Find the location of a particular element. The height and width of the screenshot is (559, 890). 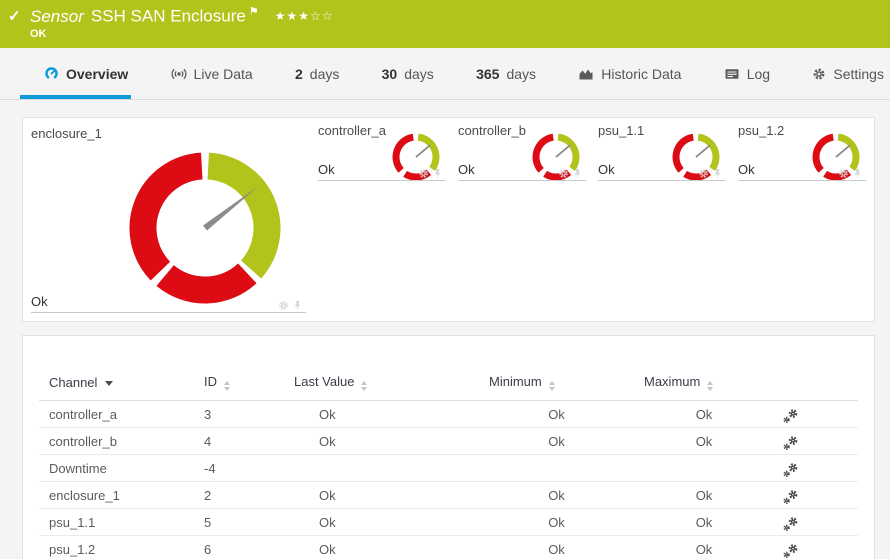

col-header-last-value: Last Value is located at coordinates (381, 386).